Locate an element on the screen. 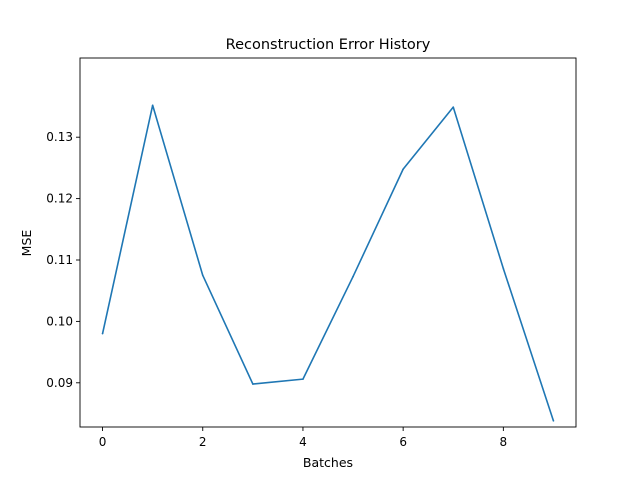 The height and width of the screenshot is (480, 640). x-tick-label: 6 is located at coordinates (403, 442).